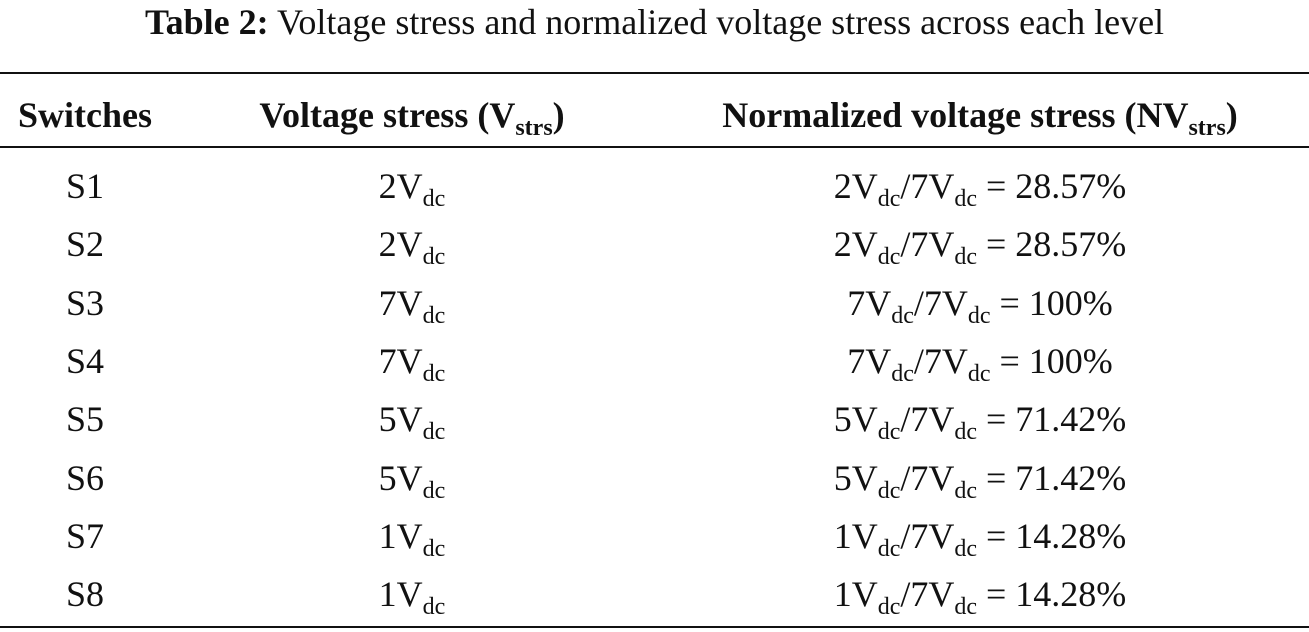  I want to click on header-normalized-voltage-stress: Normalized voltage stress (NVstrs), so click(980, 117).